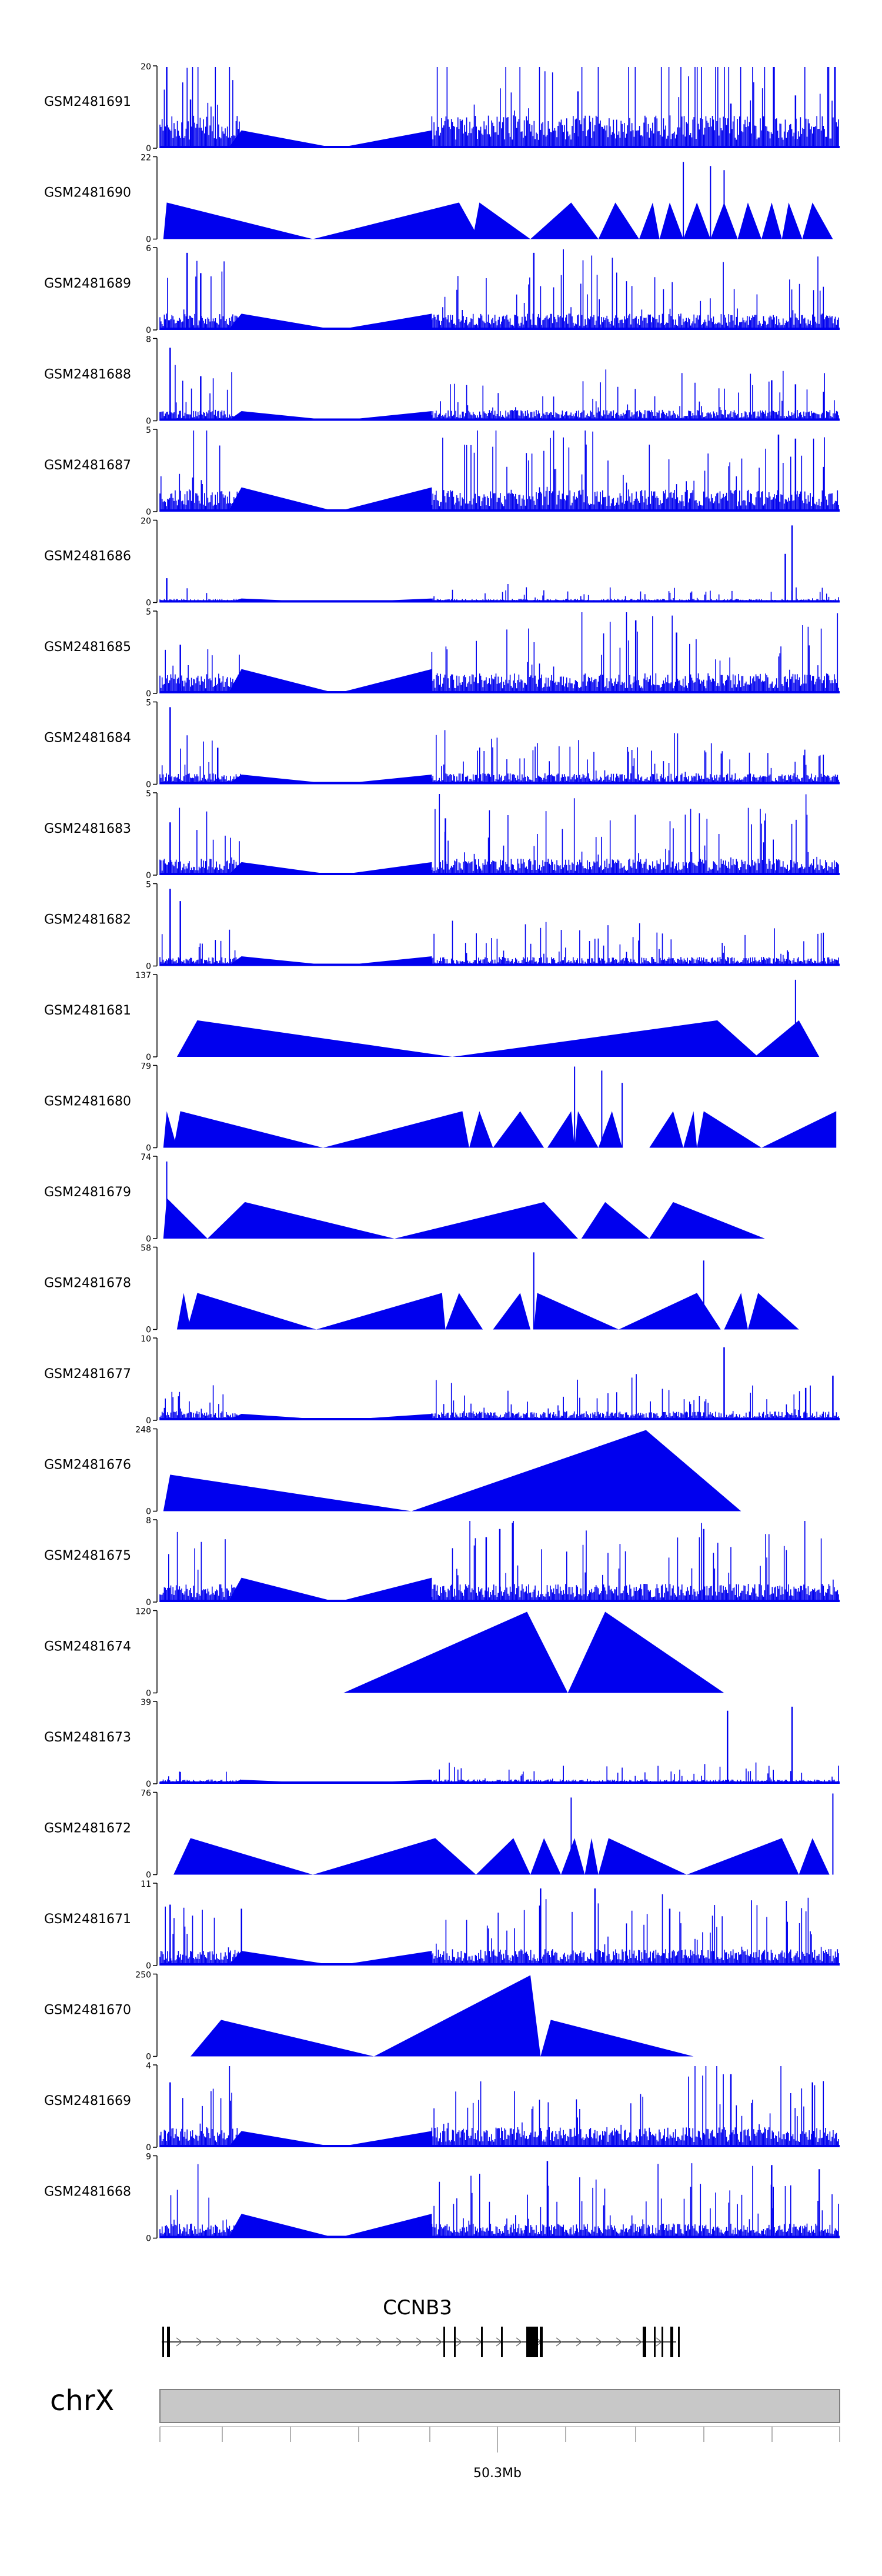 The width and height of the screenshot is (882, 2576). I want to click on track-label: GSM2481674, so click(87, 1647).